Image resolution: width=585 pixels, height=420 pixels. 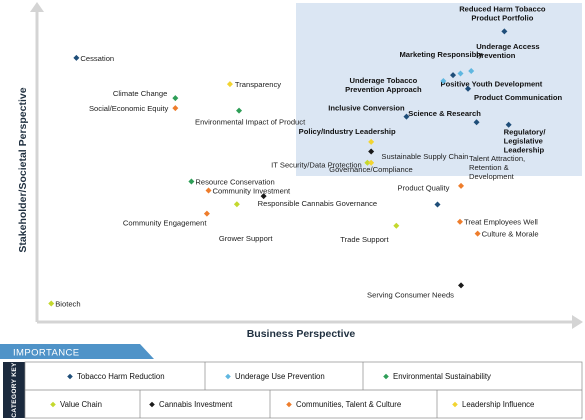 What do you see at coordinates (140, 93) in the screenshot?
I see `point-label-climate-change: Climate Change` at bounding box center [140, 93].